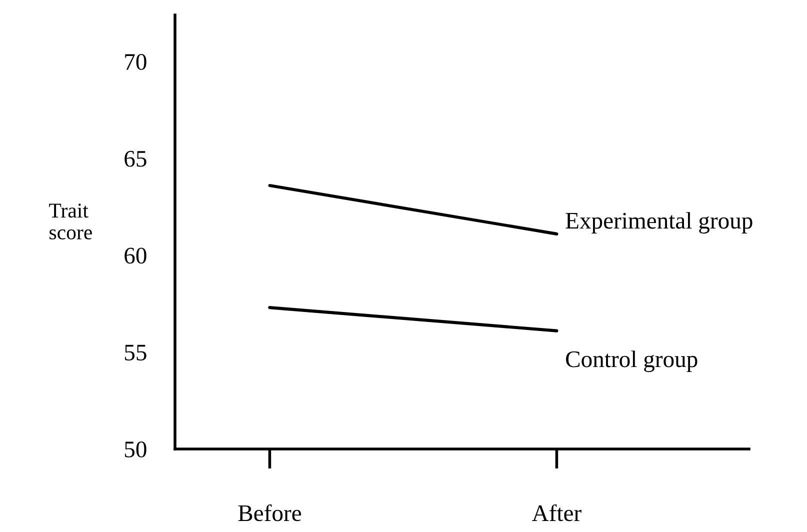  Describe the element at coordinates (70, 222) in the screenshot. I see `y-axis-title: Trait score` at that location.